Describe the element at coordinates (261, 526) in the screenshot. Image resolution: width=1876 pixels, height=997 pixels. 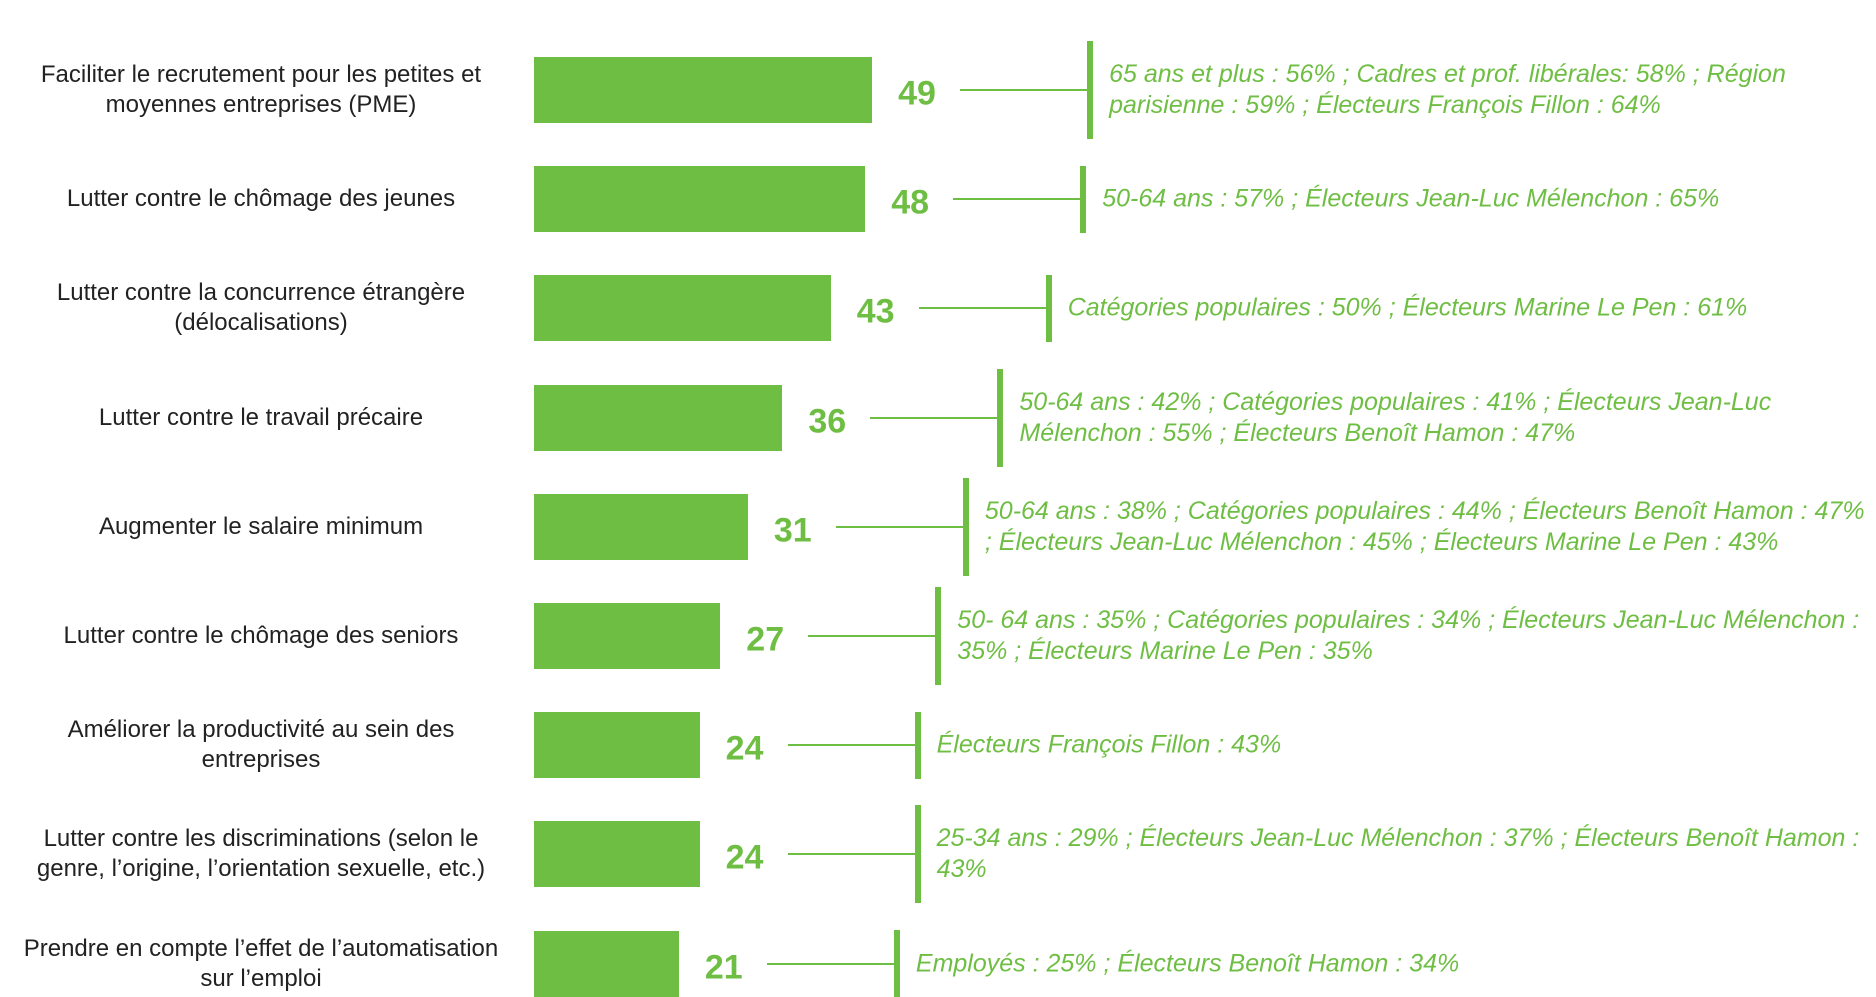
I see `category-label: Augmenter le salaire minimum` at that location.